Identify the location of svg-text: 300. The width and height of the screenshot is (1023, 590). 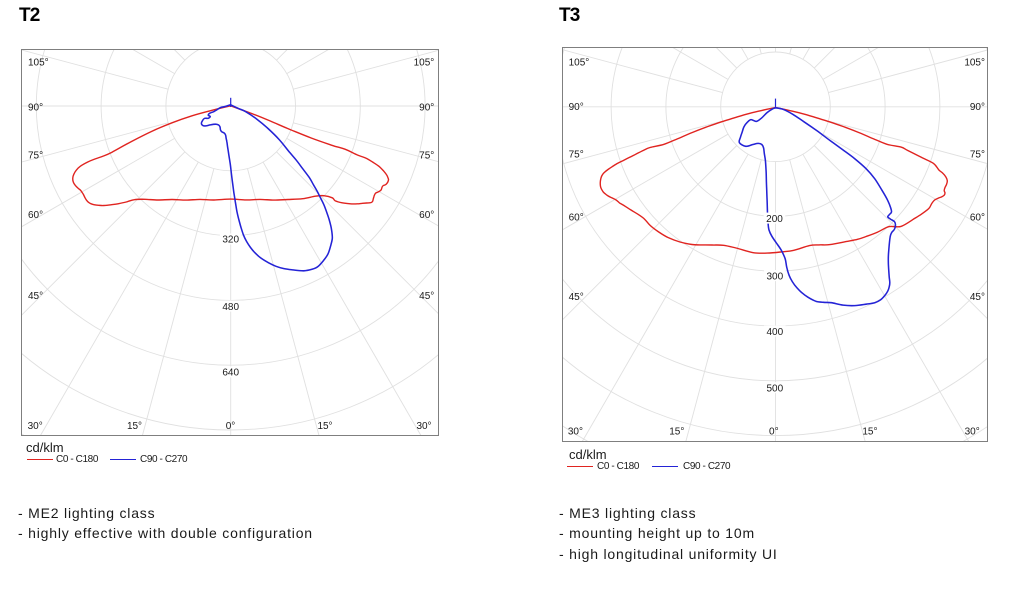
(774, 276).